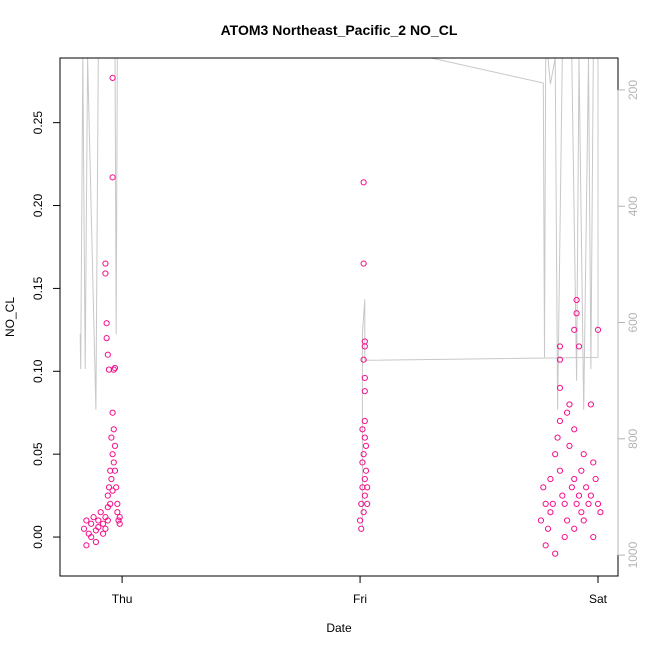 Image resolution: width=650 pixels, height=655 pixels. What do you see at coordinates (633, 438) in the screenshot?
I see `y2-tick-label: 800` at bounding box center [633, 438].